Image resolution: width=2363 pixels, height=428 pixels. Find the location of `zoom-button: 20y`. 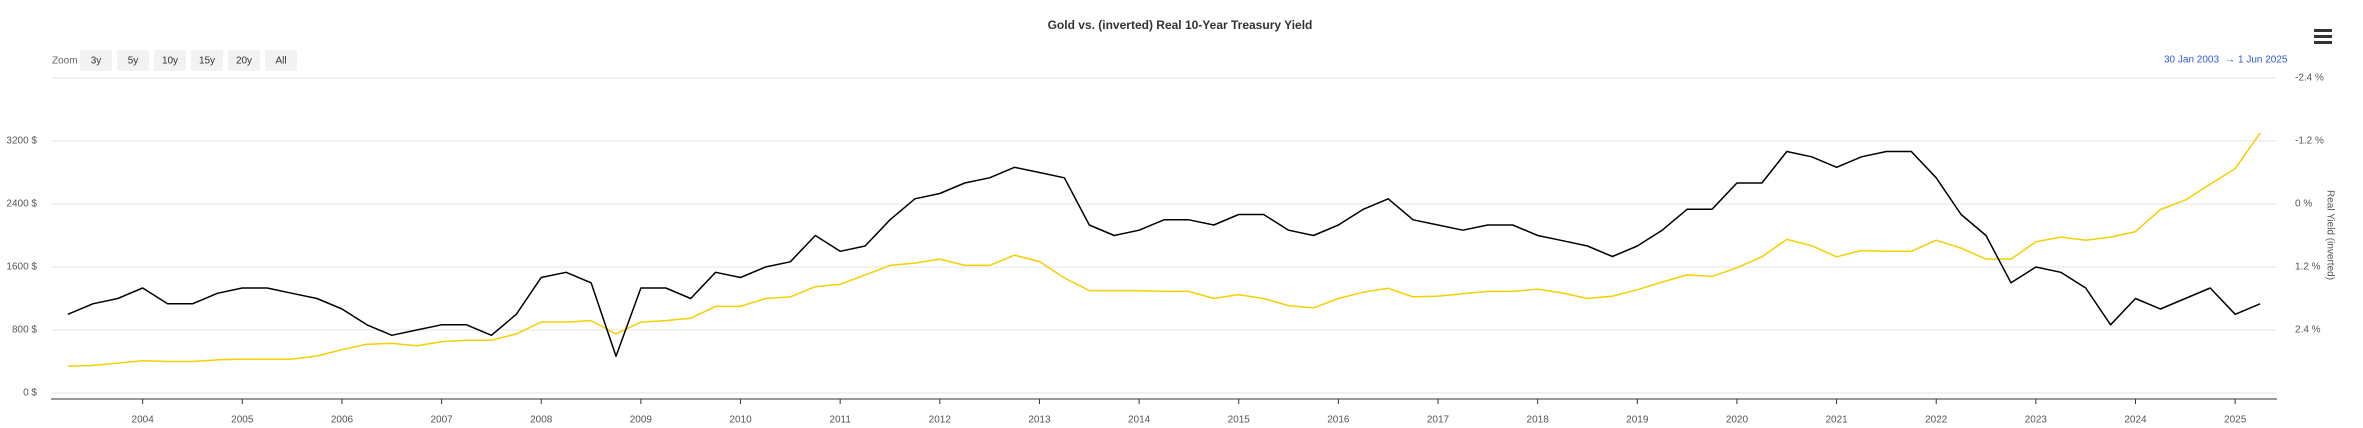

zoom-button: 20y is located at coordinates (244, 60).